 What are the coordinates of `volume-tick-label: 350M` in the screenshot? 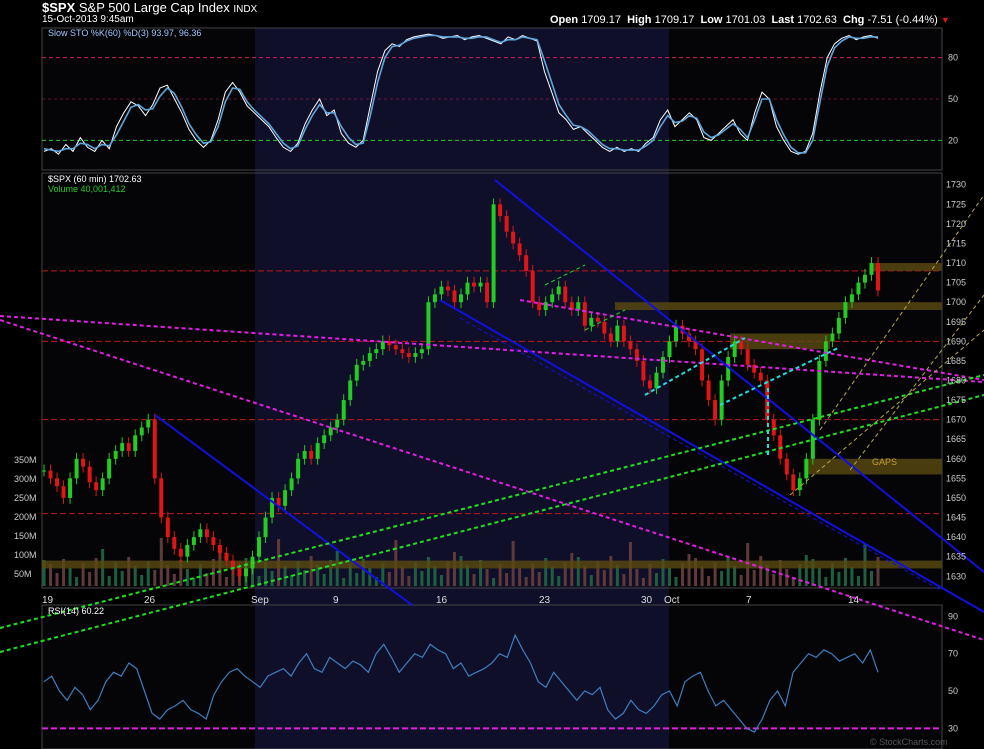 It's located at (25, 460).